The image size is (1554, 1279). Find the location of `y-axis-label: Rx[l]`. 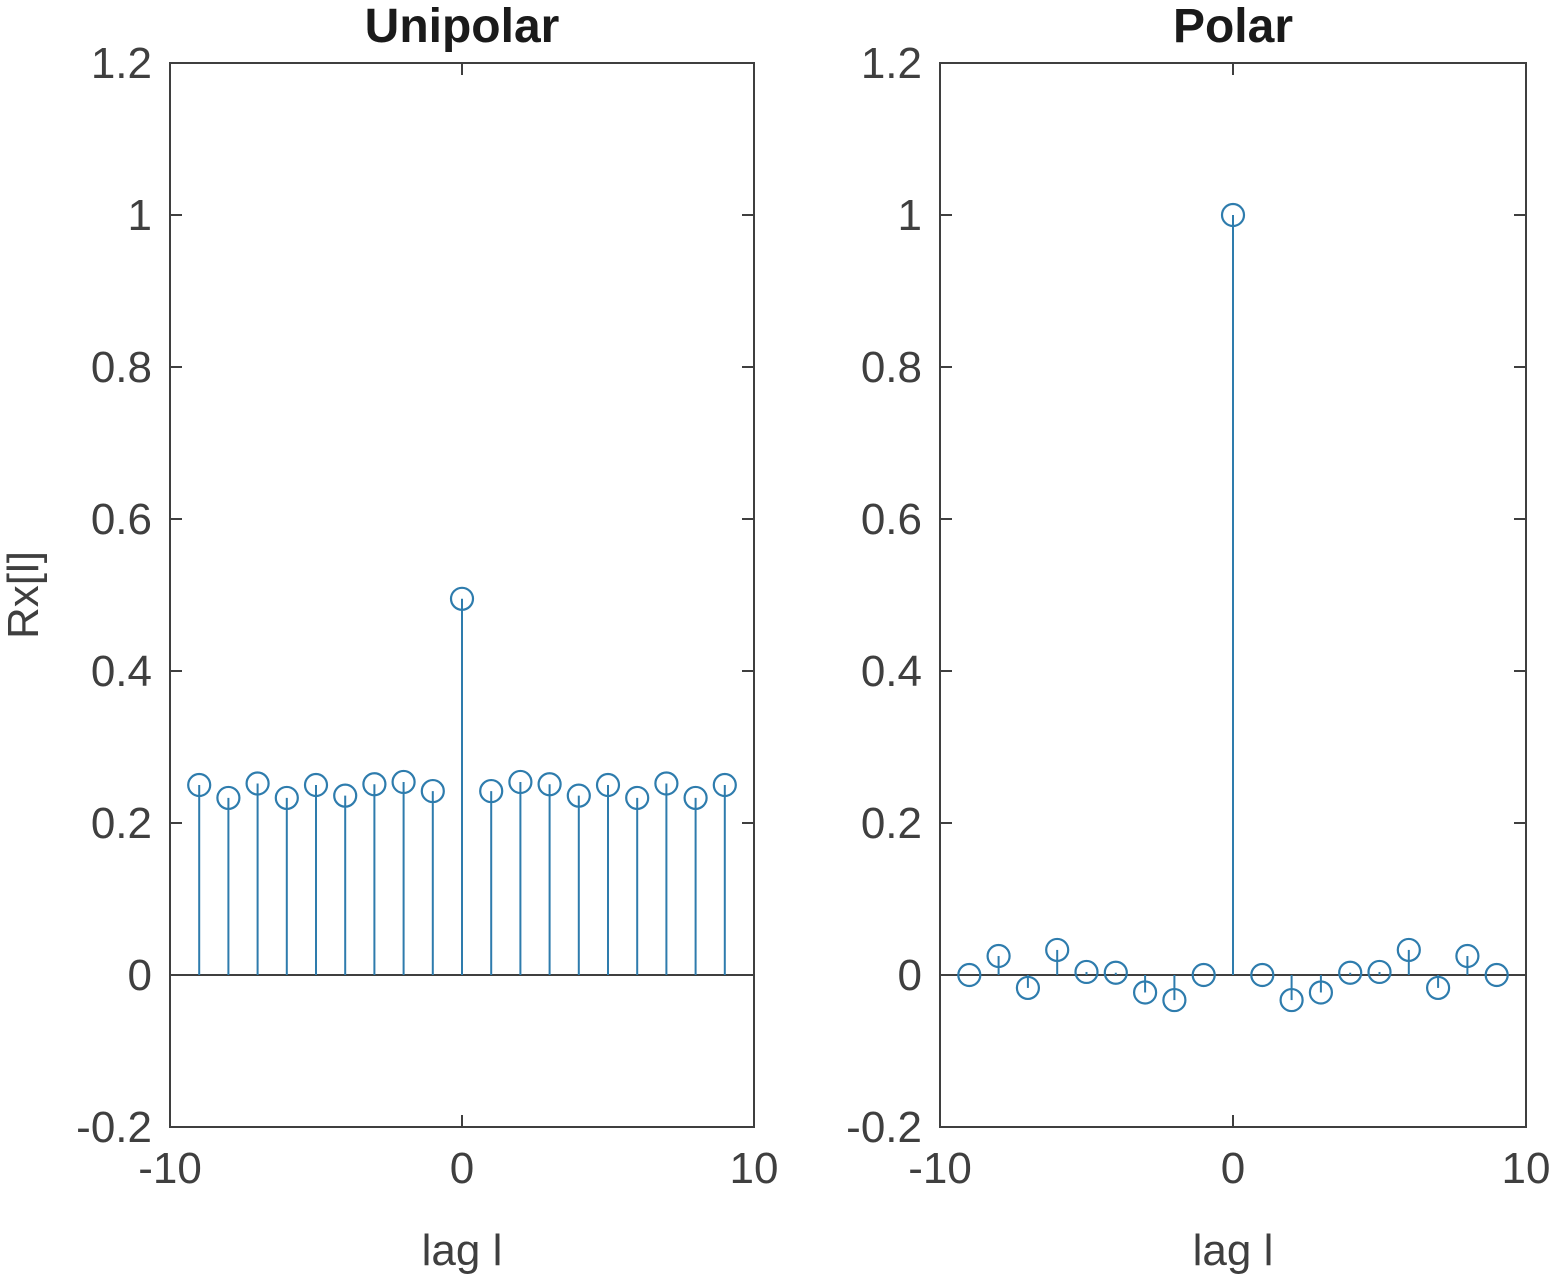

y-axis-label: Rx[l] is located at coordinates (24, 595).